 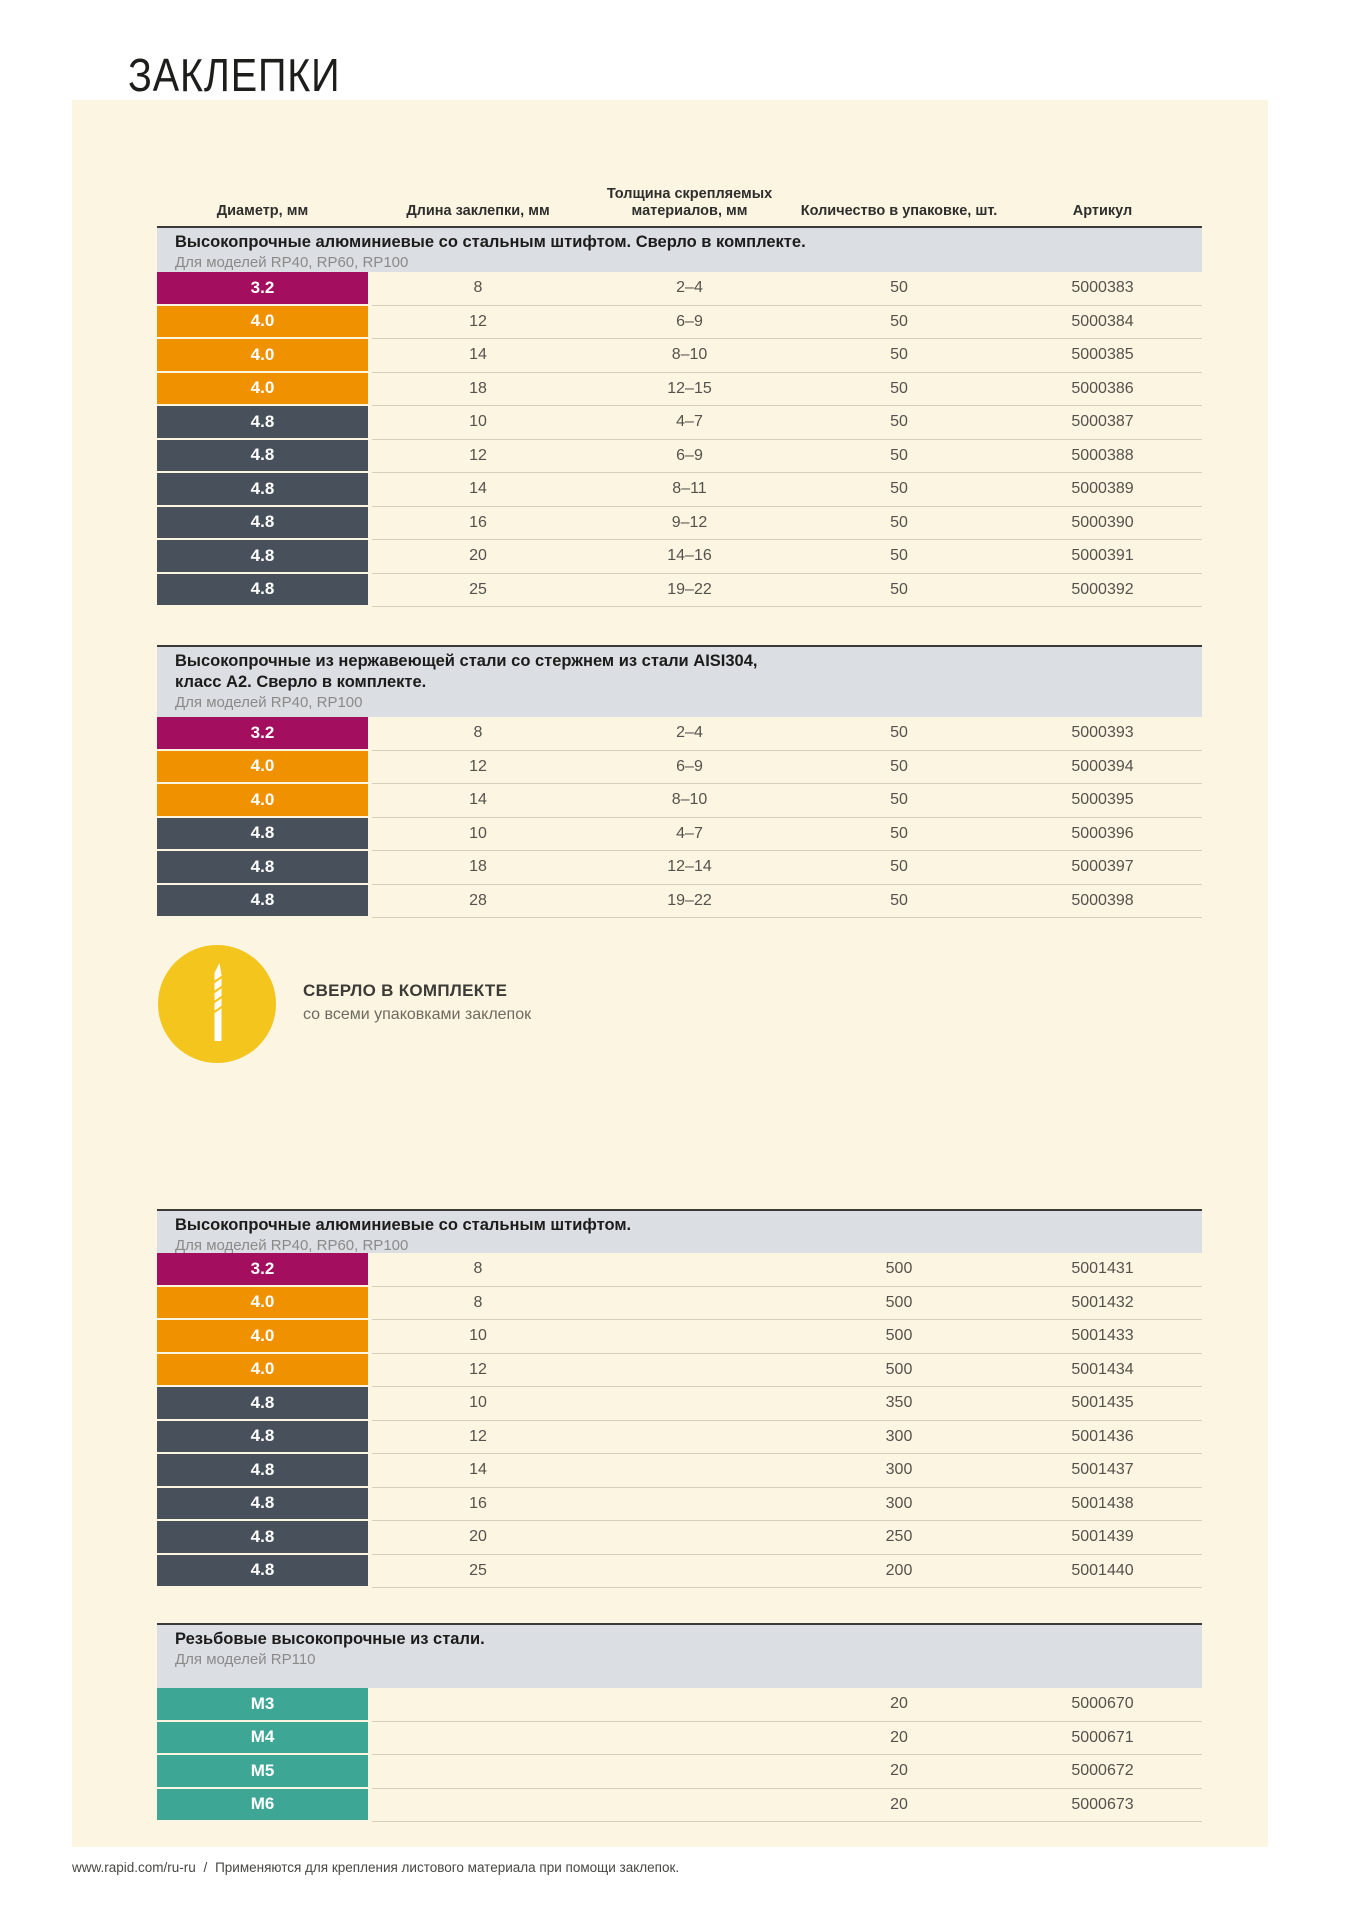 I want to click on table-row: 4.8 10 4–7 50 5000396, so click(x=679, y=834).